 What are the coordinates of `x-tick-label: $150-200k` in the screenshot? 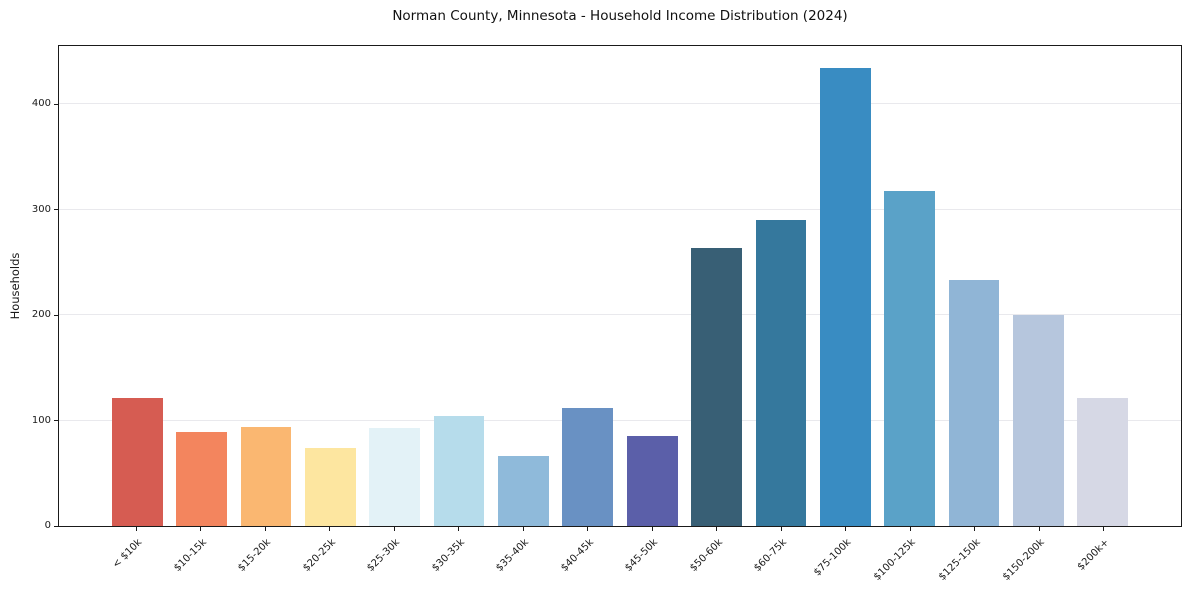 It's located at (1024, 560).